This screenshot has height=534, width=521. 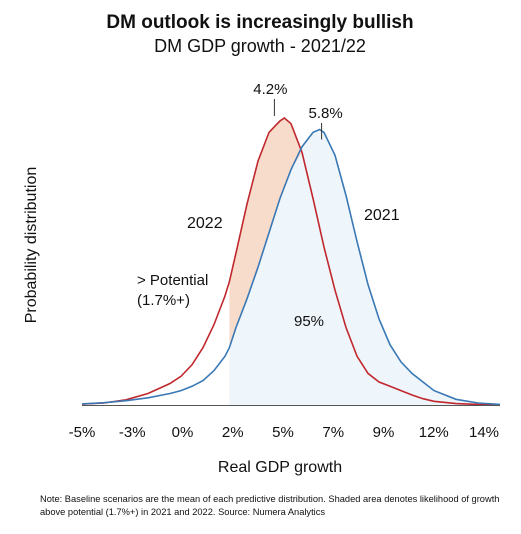 I want to click on shade-2022-area, so click(x=265, y=233).